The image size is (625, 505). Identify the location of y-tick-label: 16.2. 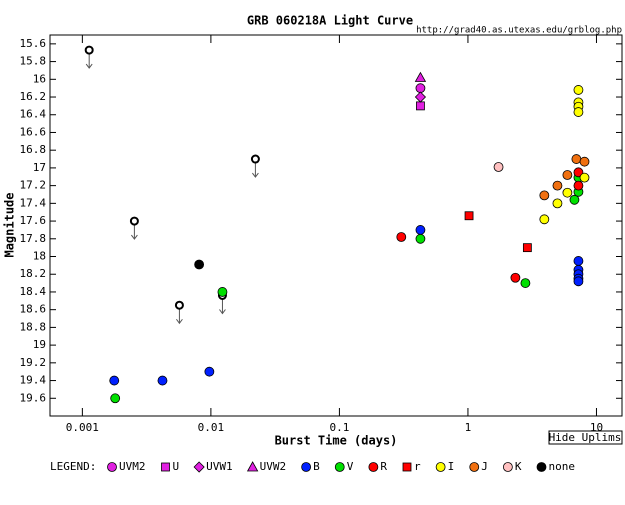
(33, 96).